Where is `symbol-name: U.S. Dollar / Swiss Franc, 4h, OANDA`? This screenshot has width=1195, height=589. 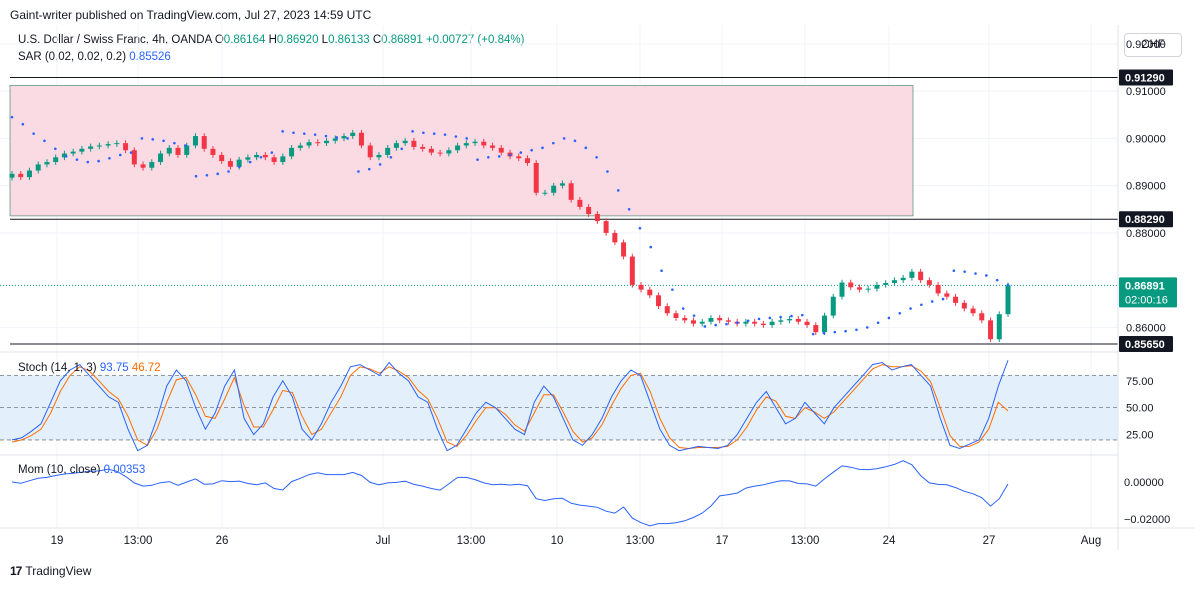 symbol-name: U.S. Dollar / Swiss Franc, 4h, OANDA is located at coordinates (115, 40).